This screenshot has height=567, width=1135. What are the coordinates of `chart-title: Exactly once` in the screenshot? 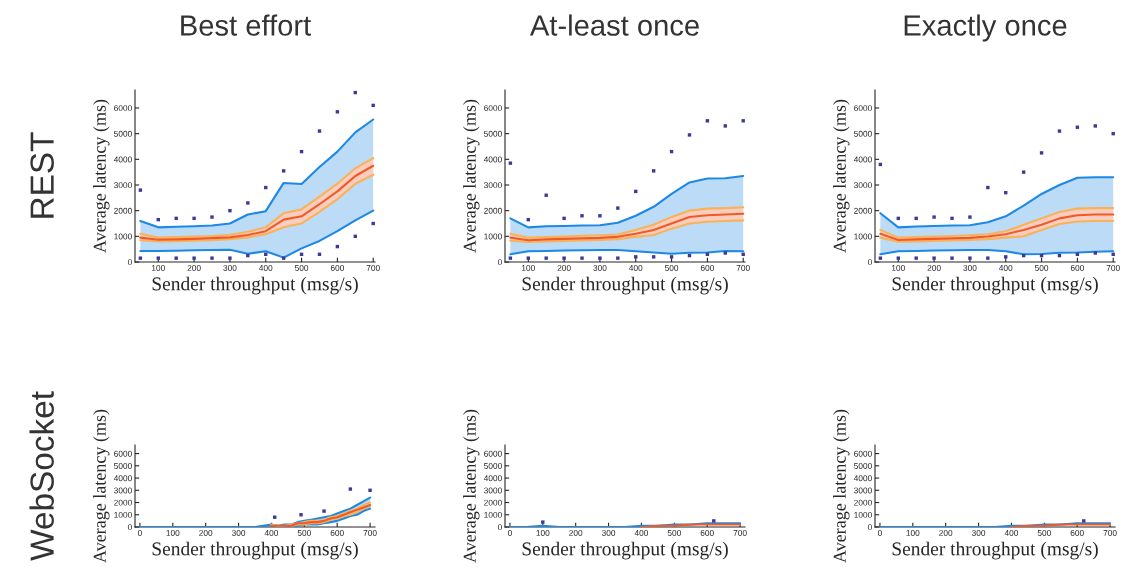 It's located at (985, 28).